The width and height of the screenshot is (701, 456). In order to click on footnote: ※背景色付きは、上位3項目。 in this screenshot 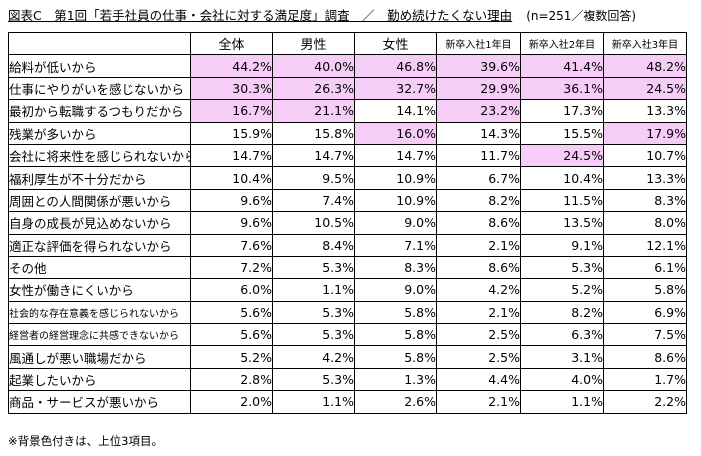, I will do `click(85, 441)`.